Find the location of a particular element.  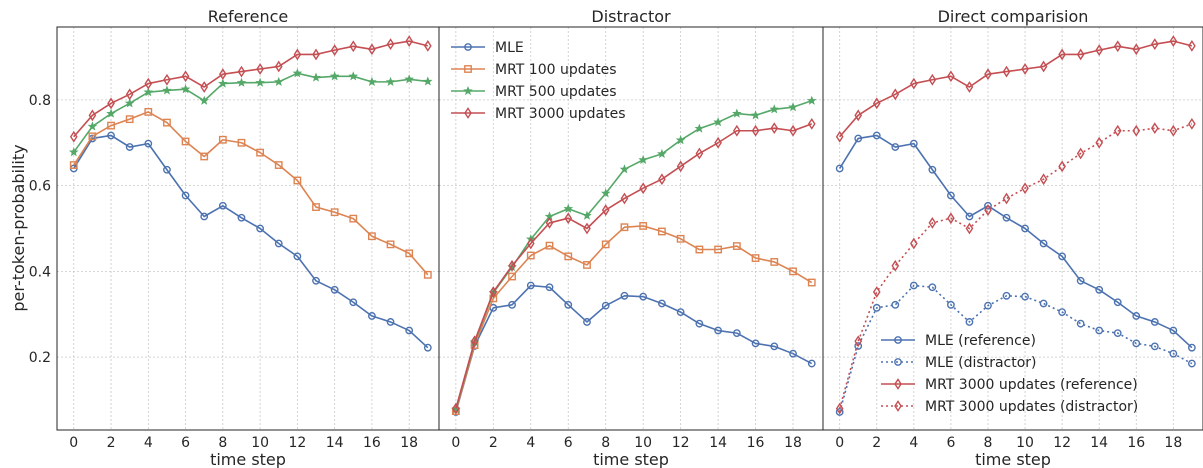

legend-swatch-marker is located at coordinates (468, 47).